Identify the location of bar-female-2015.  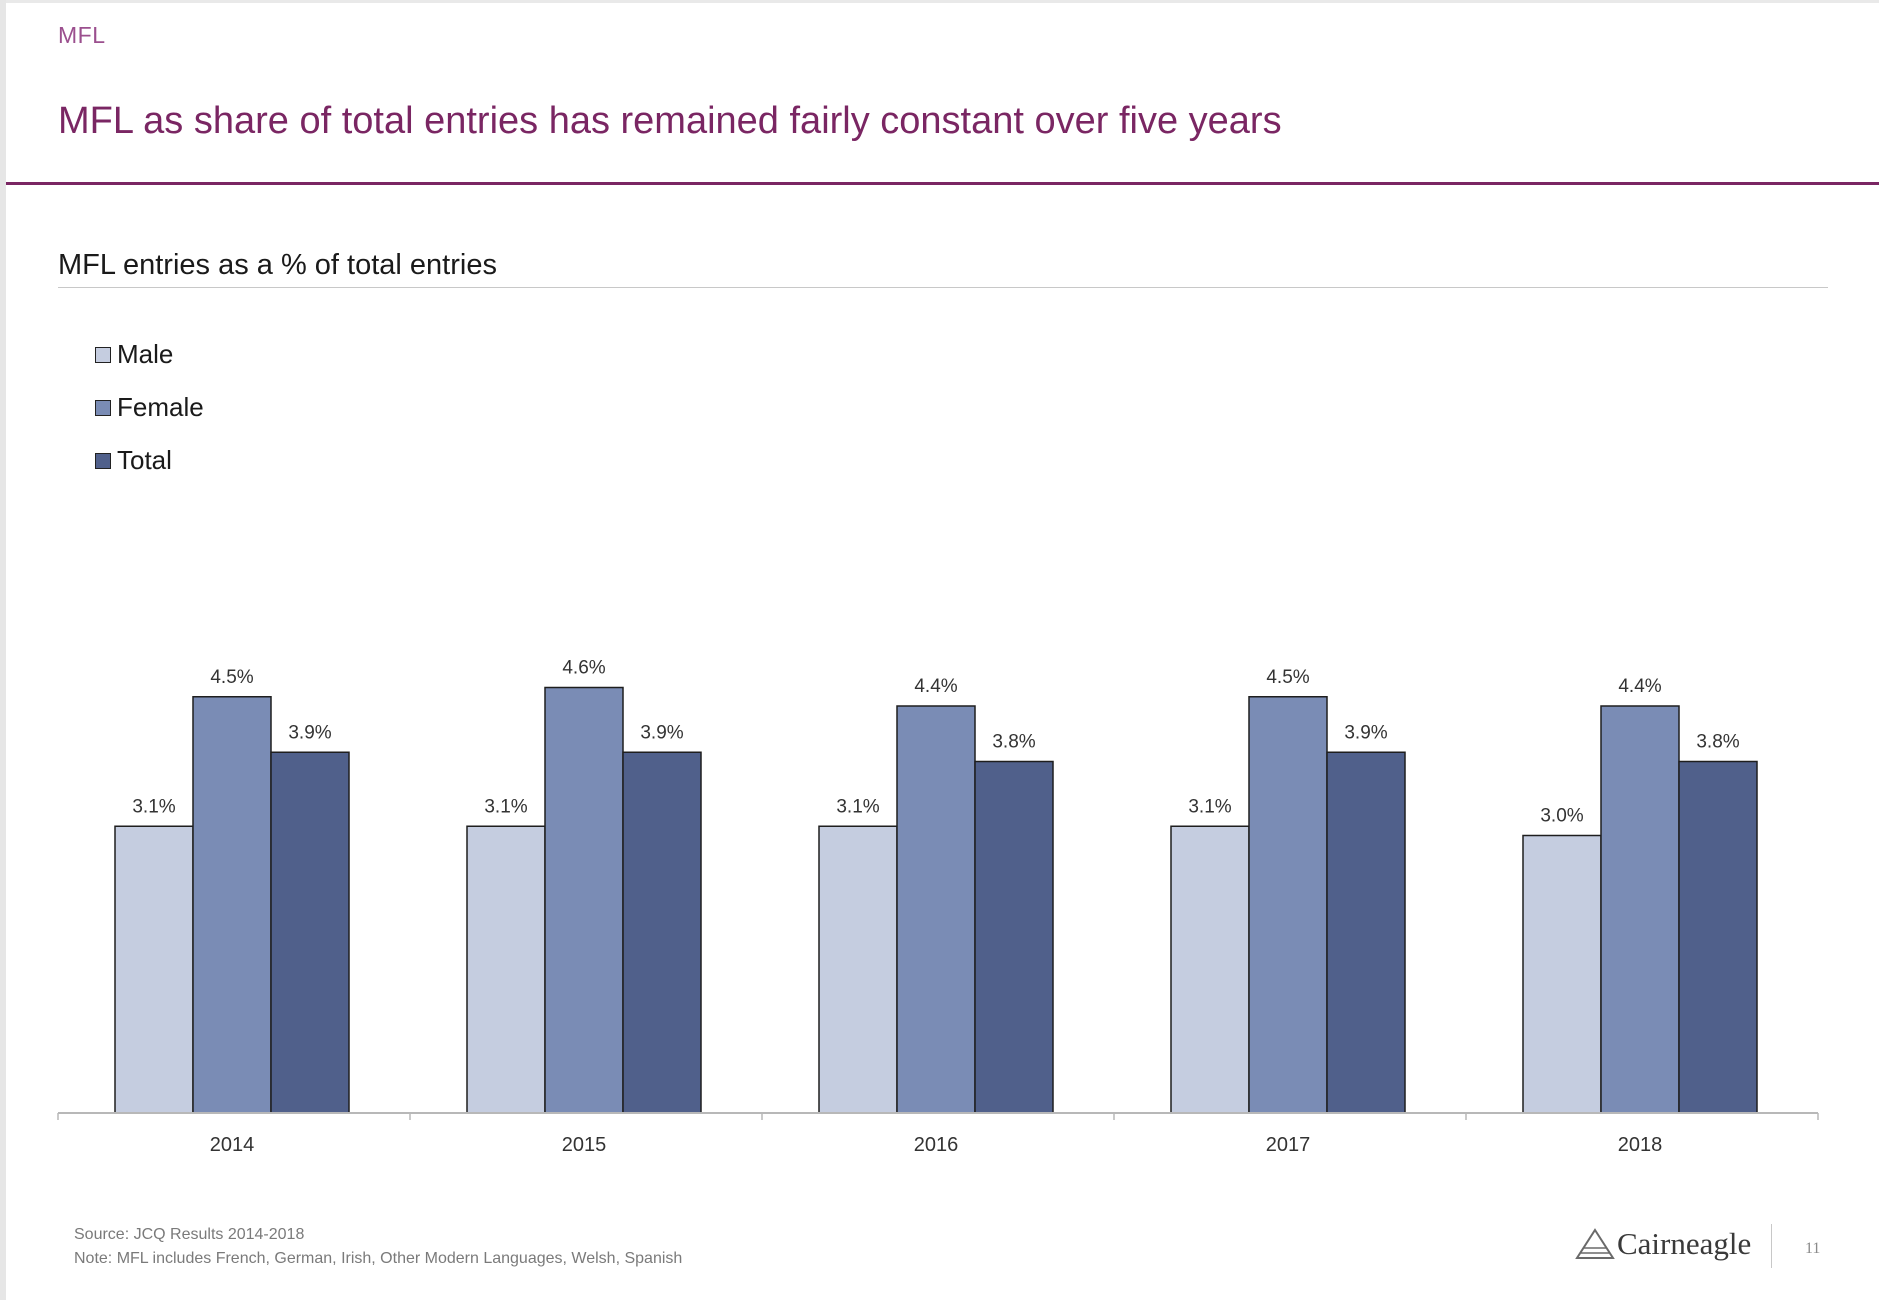
(584, 900).